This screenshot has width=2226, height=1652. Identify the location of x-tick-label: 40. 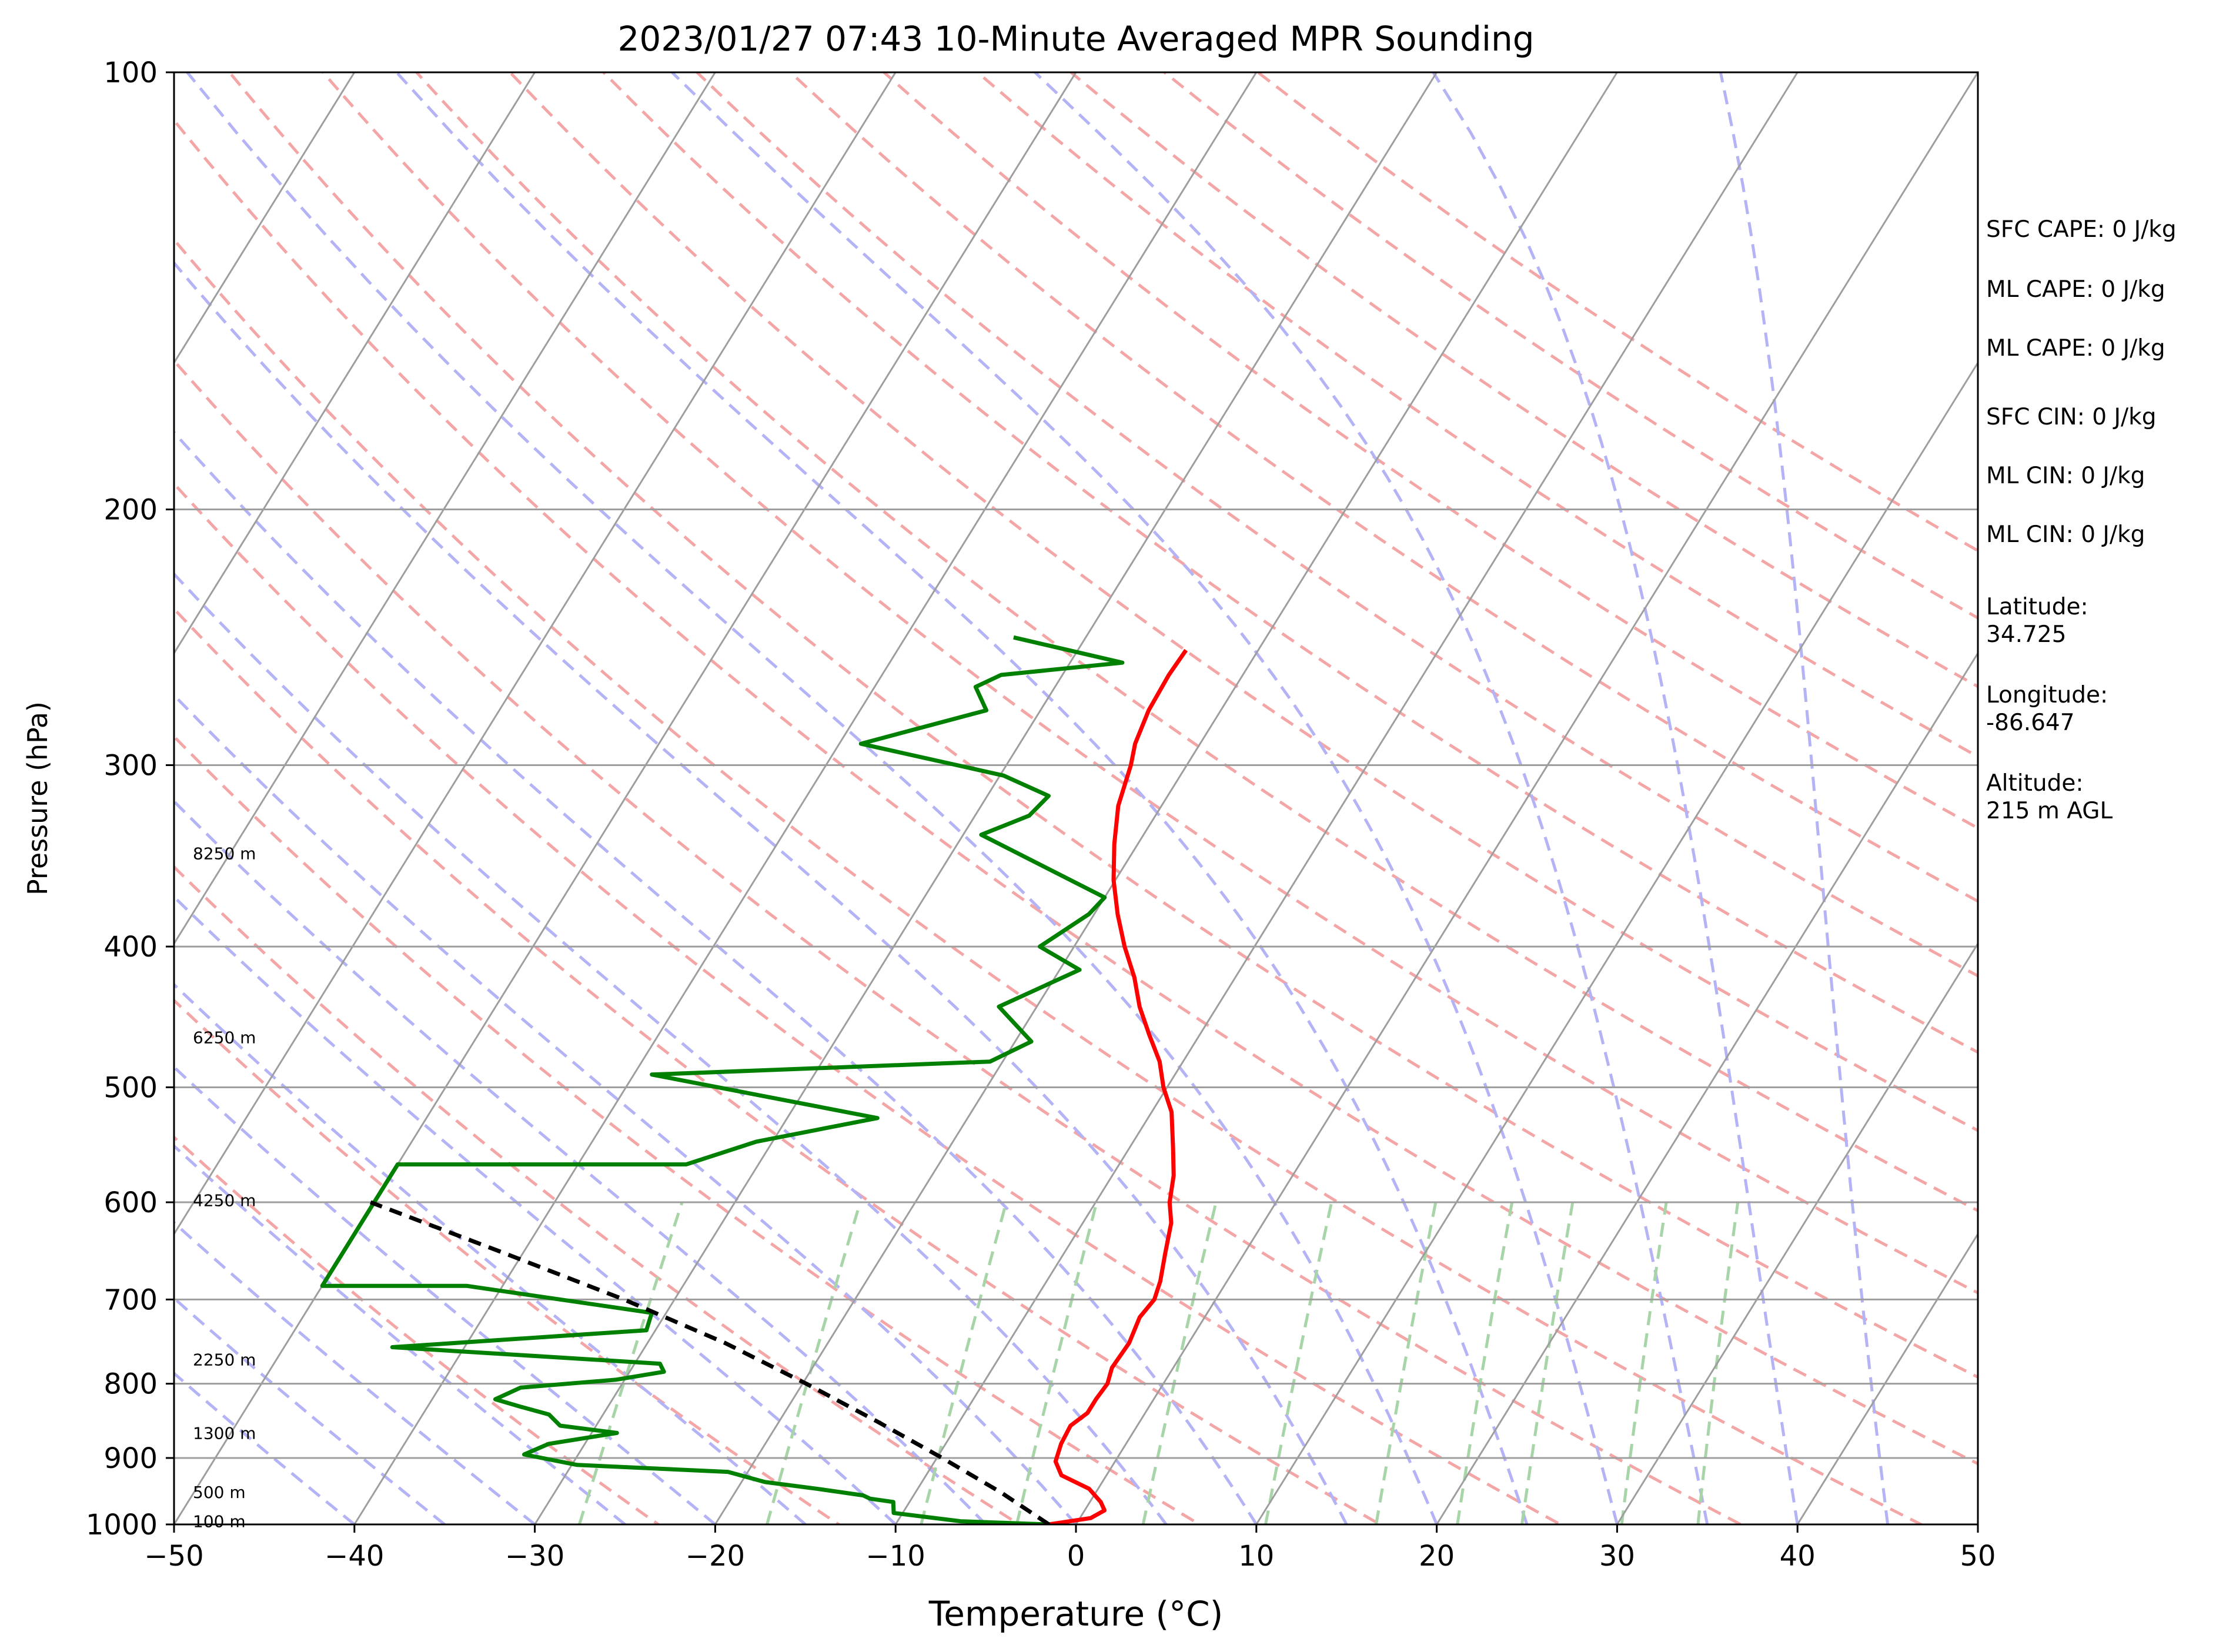
(1798, 1556).